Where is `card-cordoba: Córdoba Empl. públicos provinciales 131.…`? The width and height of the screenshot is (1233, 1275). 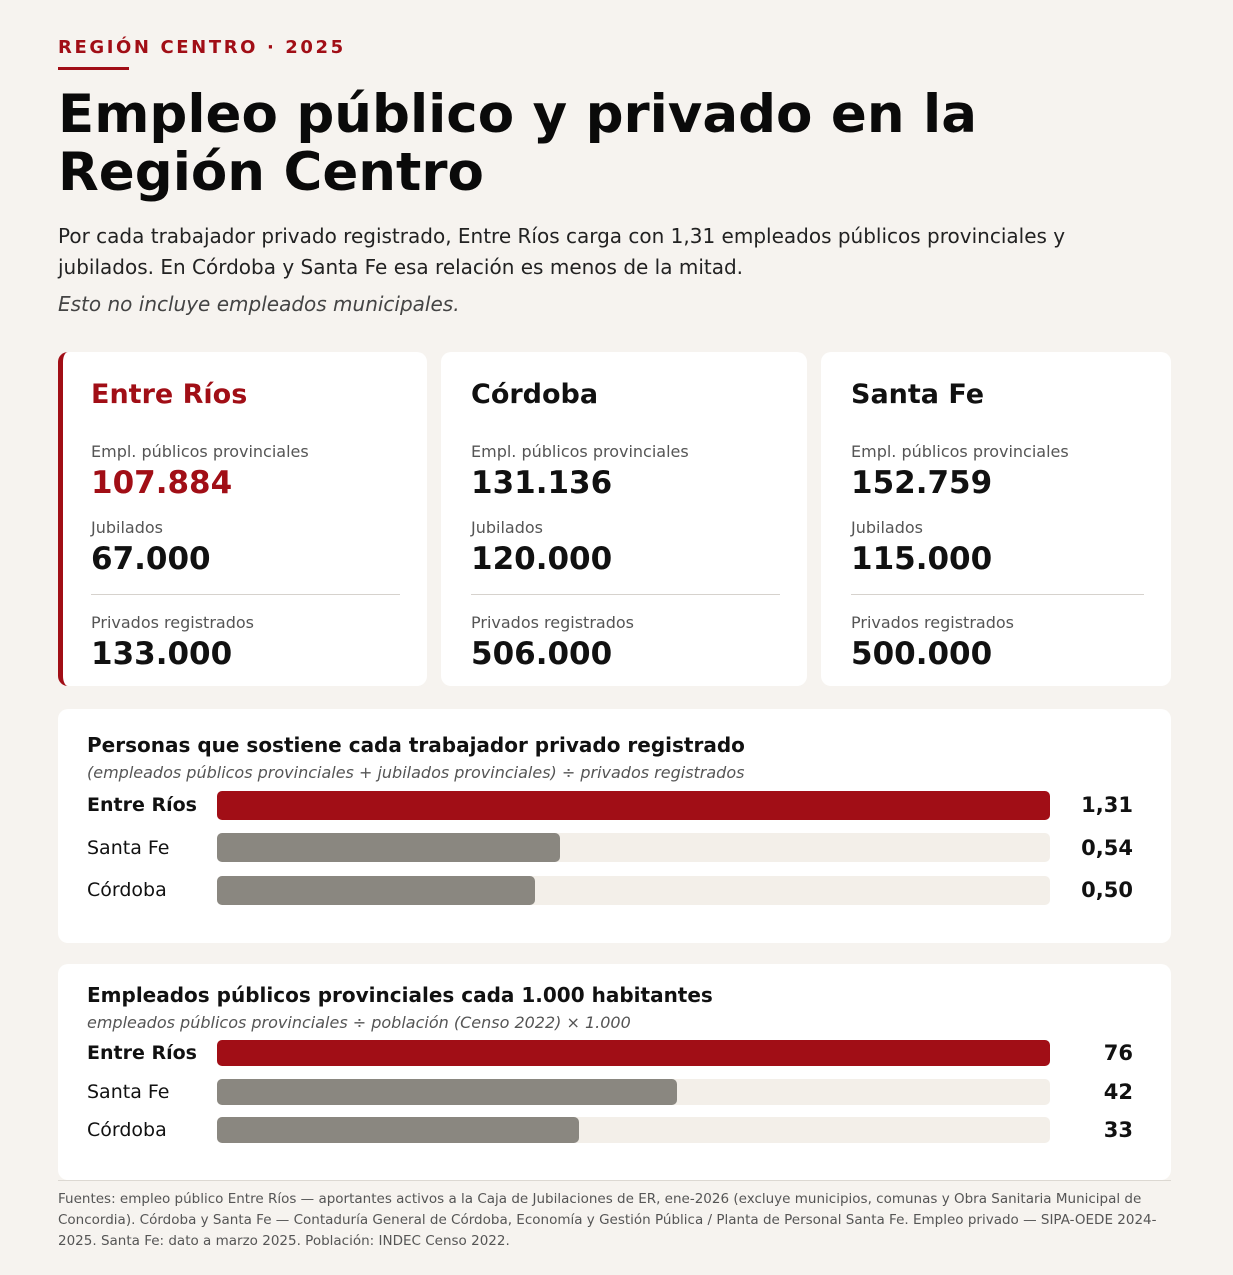 card-cordoba: Córdoba Empl. públicos provinciales 131.… is located at coordinates (624, 519).